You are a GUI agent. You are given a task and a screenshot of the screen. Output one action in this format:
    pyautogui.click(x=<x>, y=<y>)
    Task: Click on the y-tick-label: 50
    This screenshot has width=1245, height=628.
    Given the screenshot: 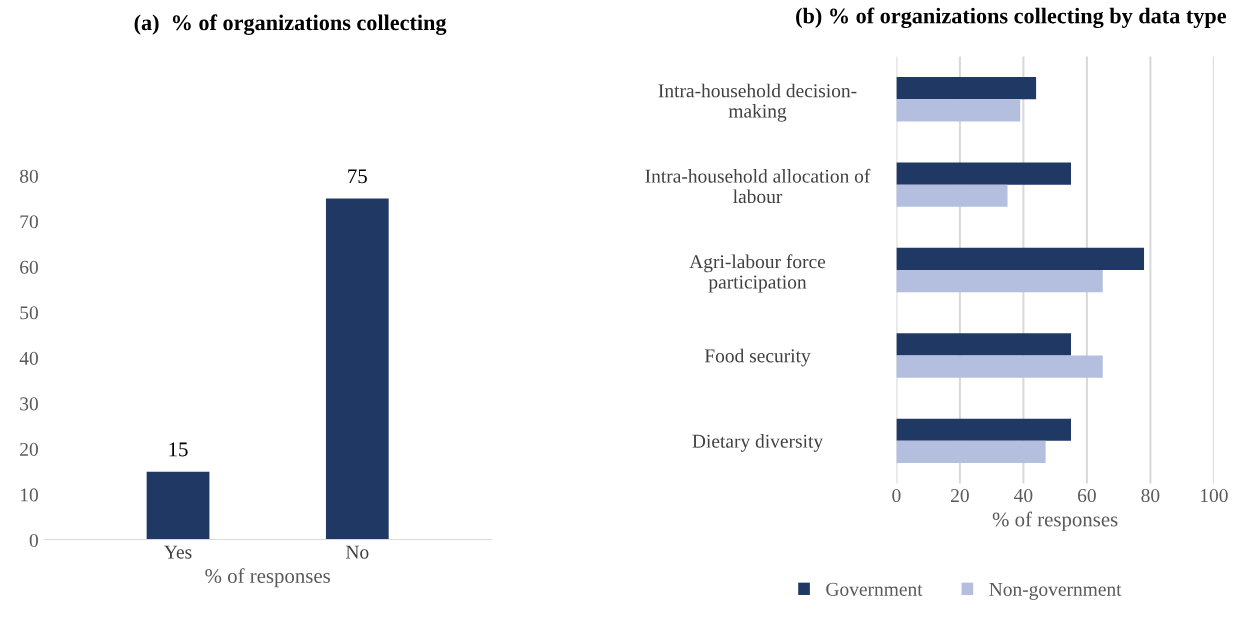 What is the action you would take?
    pyautogui.click(x=29, y=313)
    